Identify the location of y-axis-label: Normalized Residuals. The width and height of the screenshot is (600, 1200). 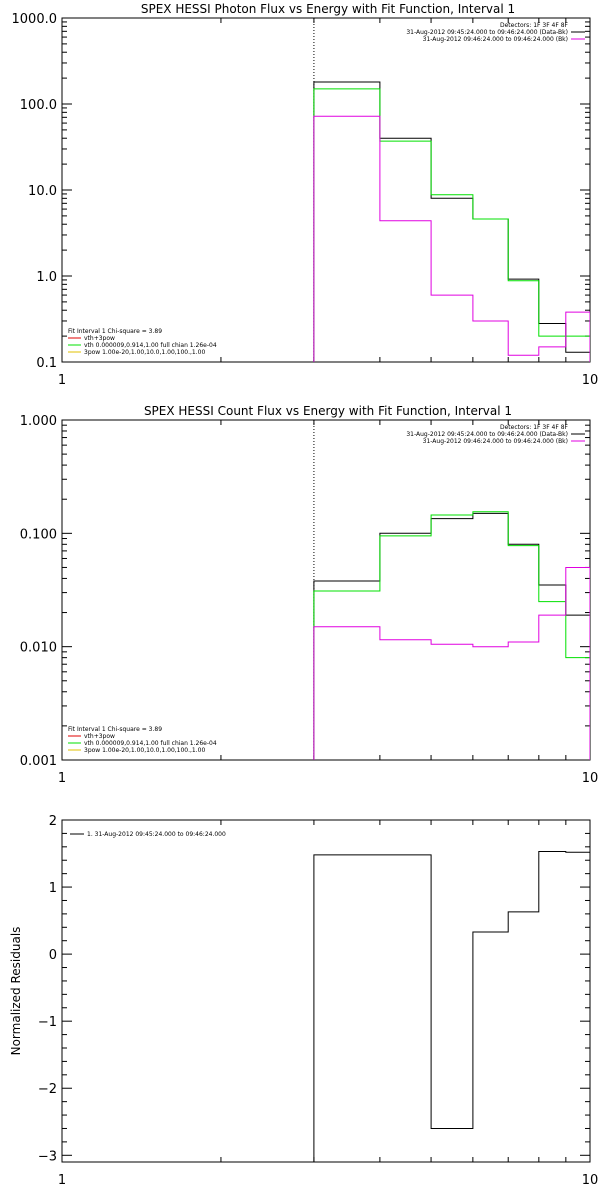
(16, 991).